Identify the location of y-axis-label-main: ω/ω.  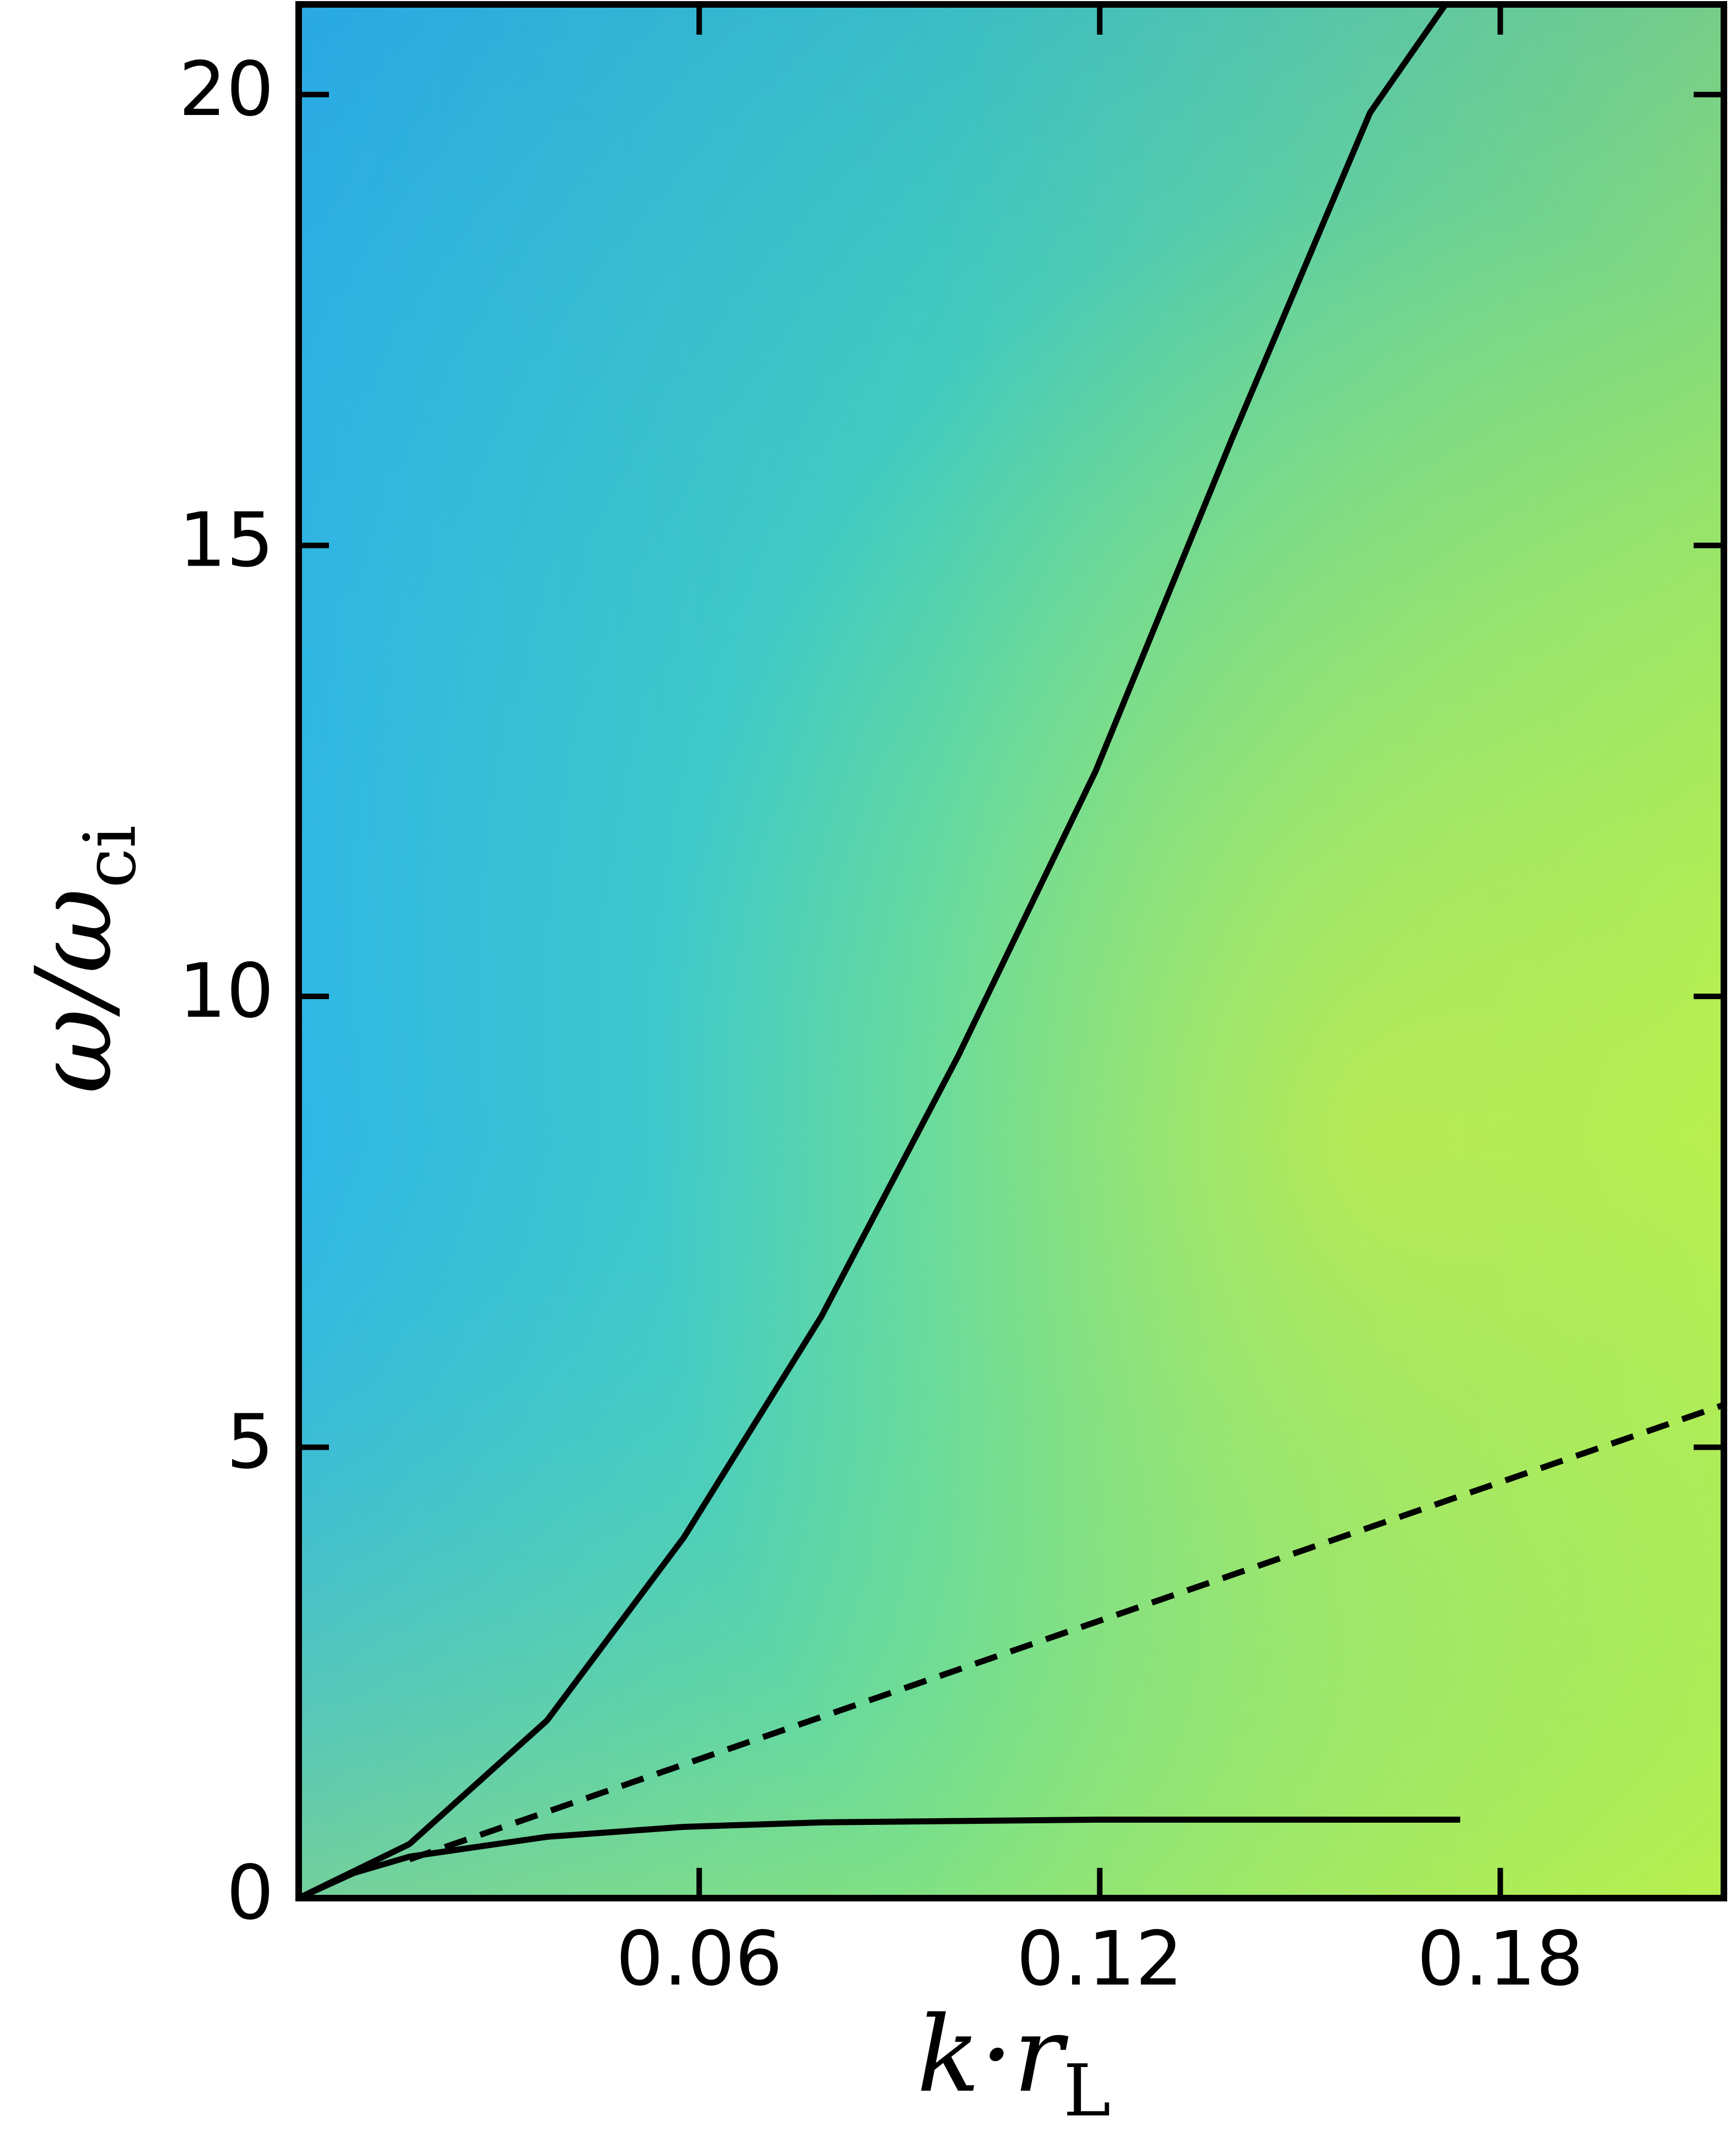
(74, 991).